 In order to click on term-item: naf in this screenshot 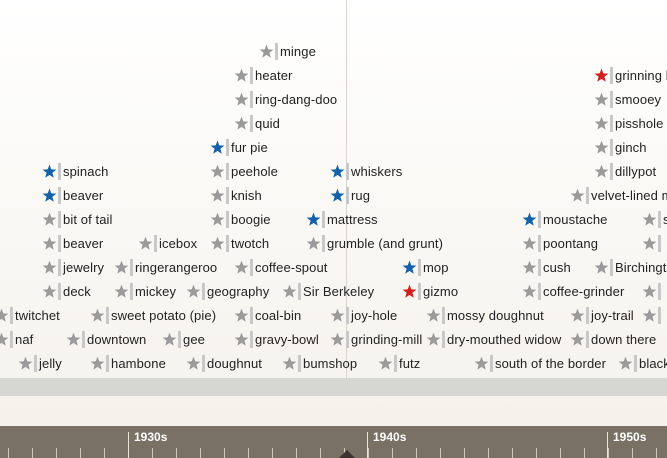, I will do `click(16, 339)`.